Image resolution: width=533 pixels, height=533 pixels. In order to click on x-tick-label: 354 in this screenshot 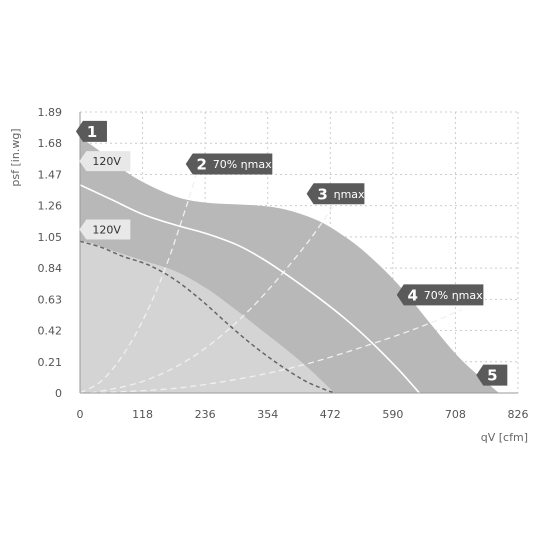, I will do `click(267, 414)`.